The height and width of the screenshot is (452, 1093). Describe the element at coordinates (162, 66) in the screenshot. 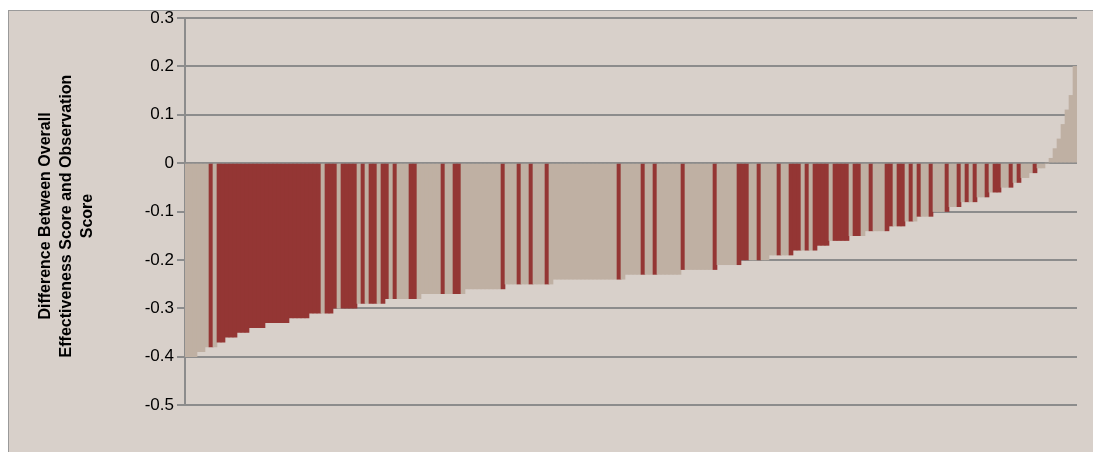

I see `y-tick-label: 0.2` at that location.